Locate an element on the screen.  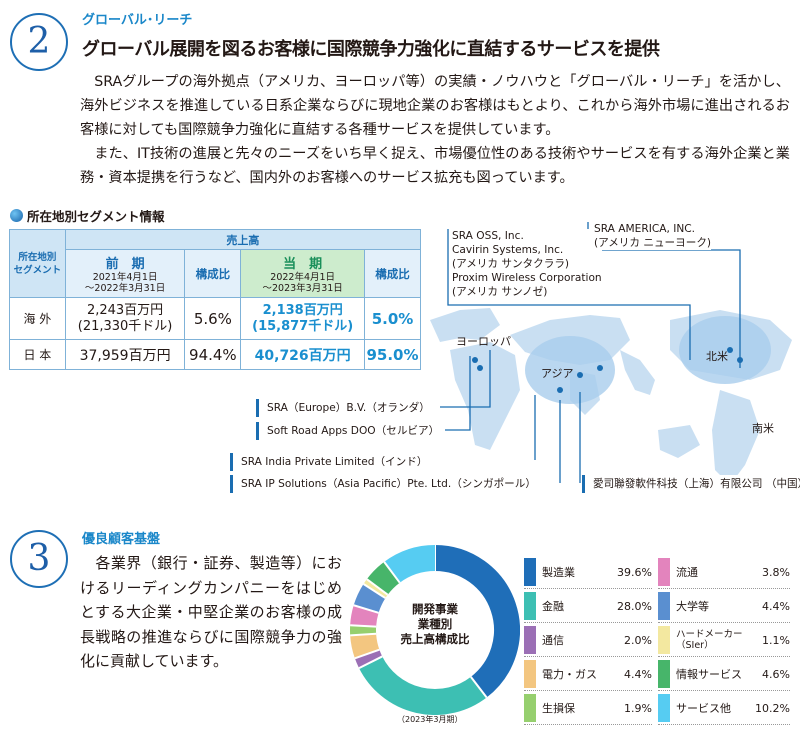
legend-item: 生損保 1.9% is located at coordinates (588, 708).